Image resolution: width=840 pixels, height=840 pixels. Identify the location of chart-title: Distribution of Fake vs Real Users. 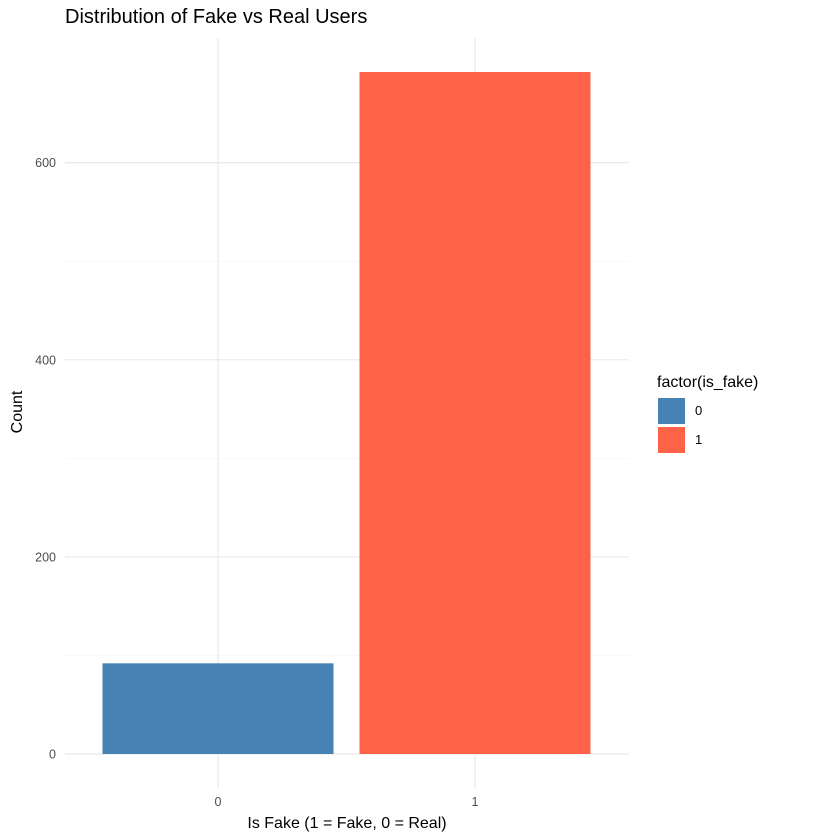
(216, 17).